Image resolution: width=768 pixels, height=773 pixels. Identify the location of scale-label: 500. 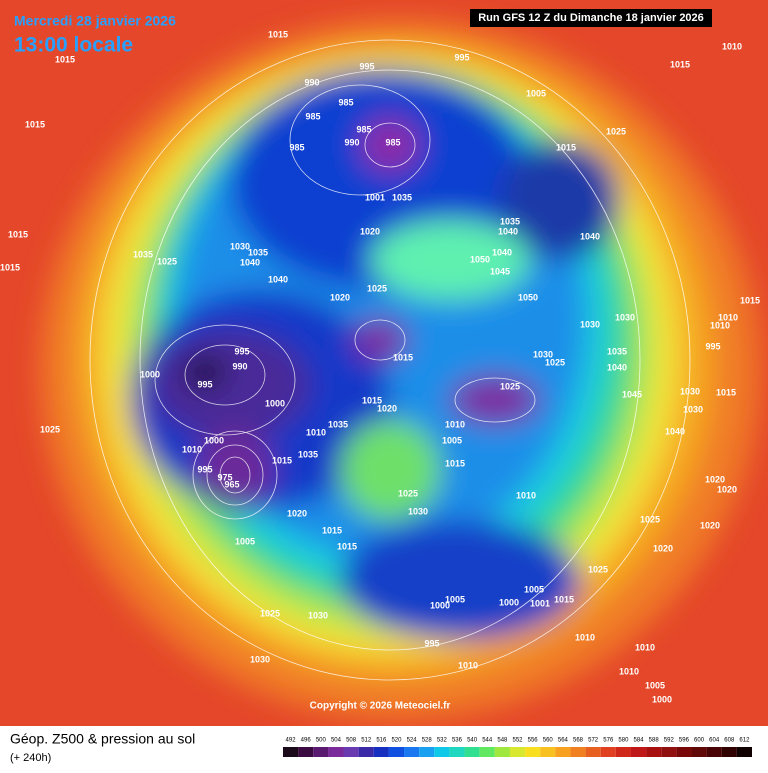
(321, 741).